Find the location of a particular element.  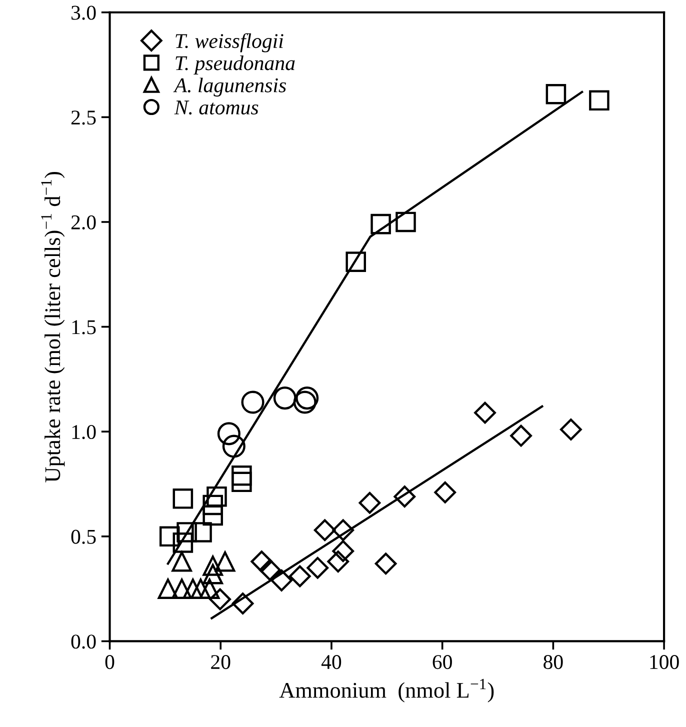

y-tick-label: 0.0 is located at coordinates (83, 641).